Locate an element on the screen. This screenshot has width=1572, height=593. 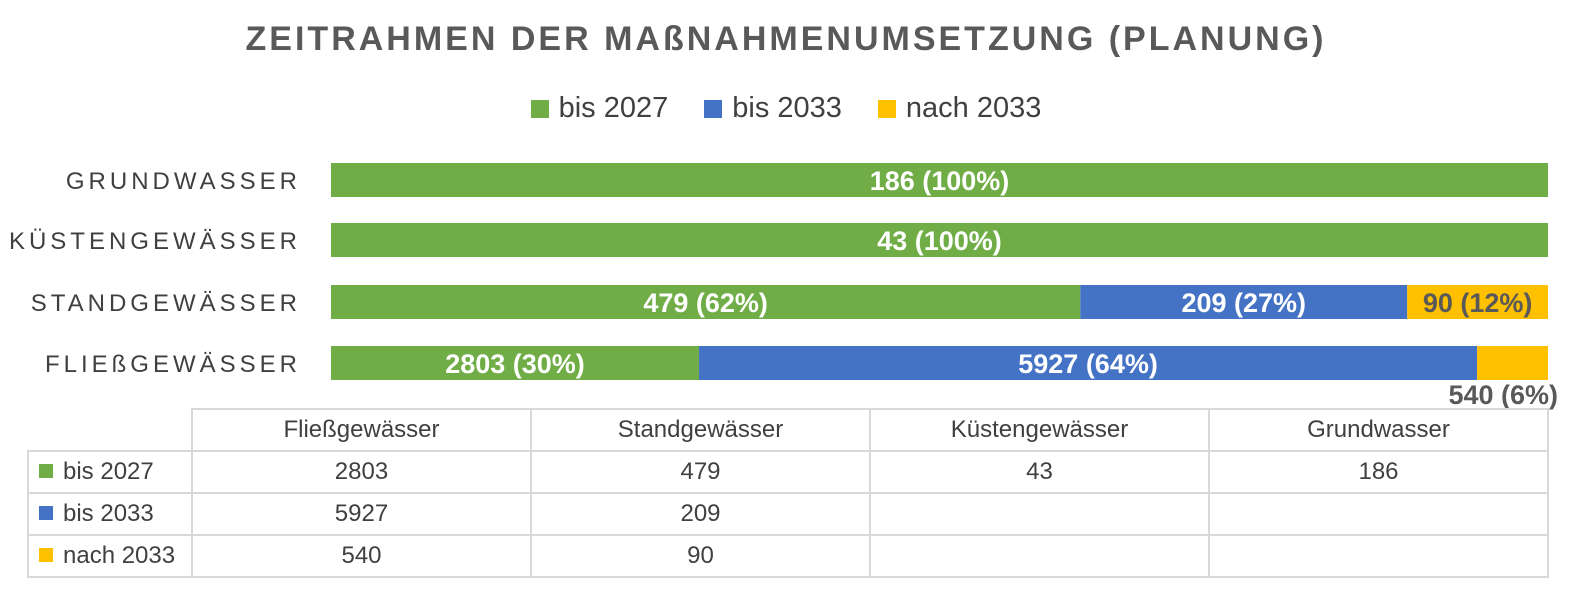
table-cell: 540 is located at coordinates (361, 556).